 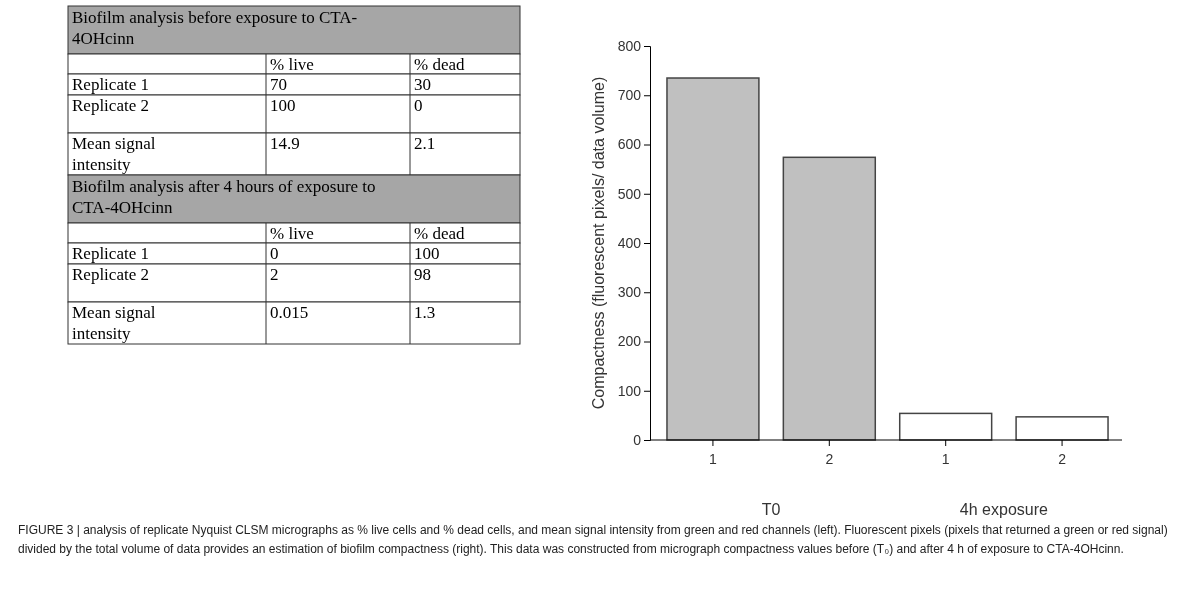 I want to click on y-axis-title: Compactness (fluorescent pixels/ data volume), so click(x=598, y=243).